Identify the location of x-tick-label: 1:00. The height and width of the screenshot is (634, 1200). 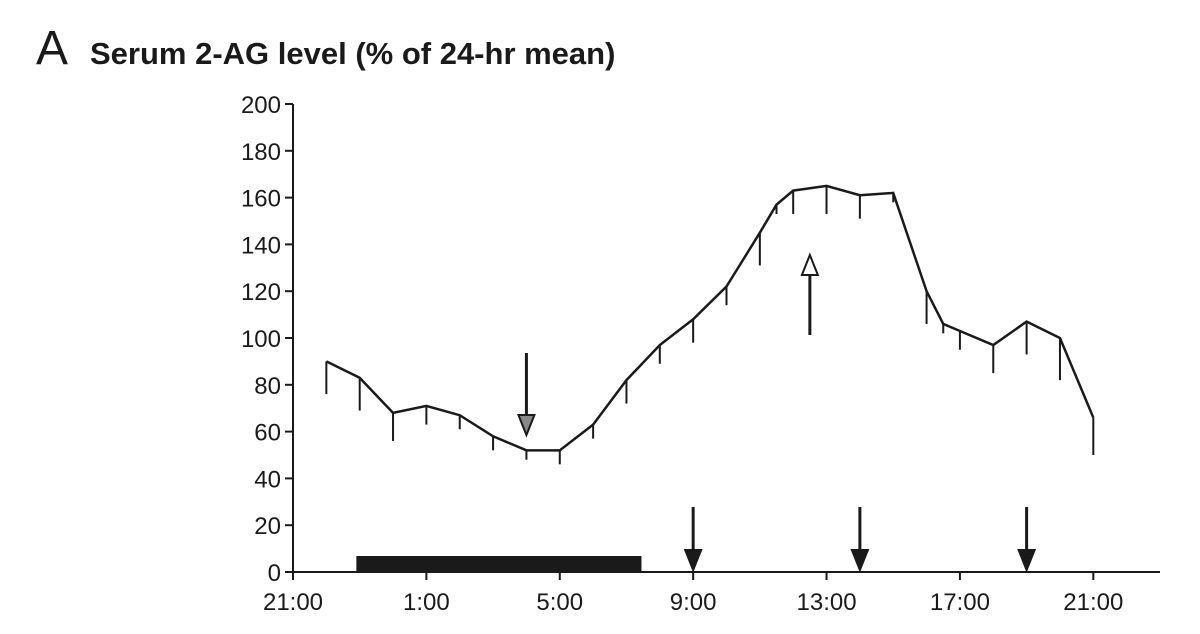
(426, 602).